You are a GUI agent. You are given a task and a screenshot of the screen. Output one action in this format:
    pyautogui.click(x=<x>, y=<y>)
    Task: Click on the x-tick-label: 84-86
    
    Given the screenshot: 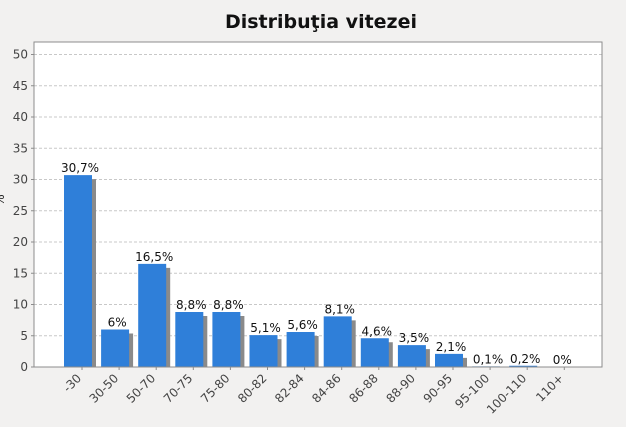 What is the action you would take?
    pyautogui.click(x=326, y=388)
    